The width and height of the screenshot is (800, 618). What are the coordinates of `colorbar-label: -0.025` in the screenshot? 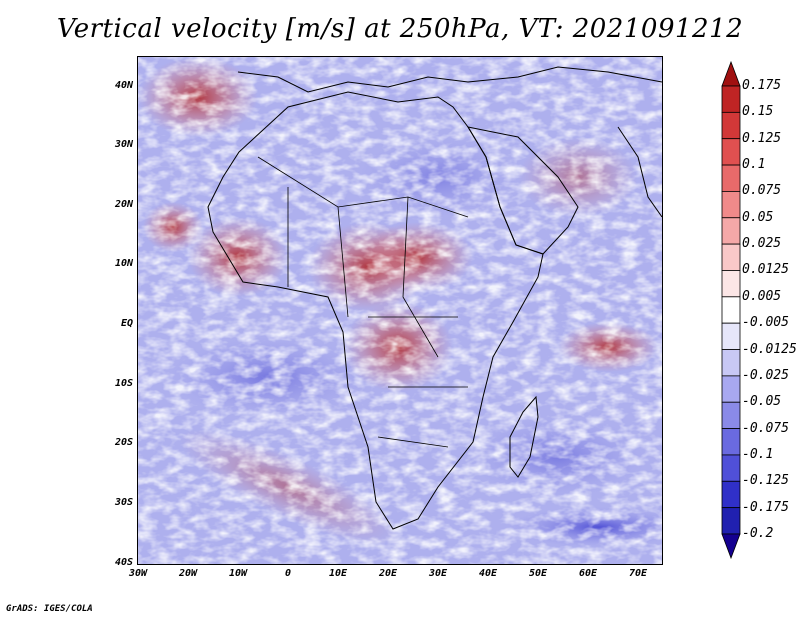 It's located at (765, 375).